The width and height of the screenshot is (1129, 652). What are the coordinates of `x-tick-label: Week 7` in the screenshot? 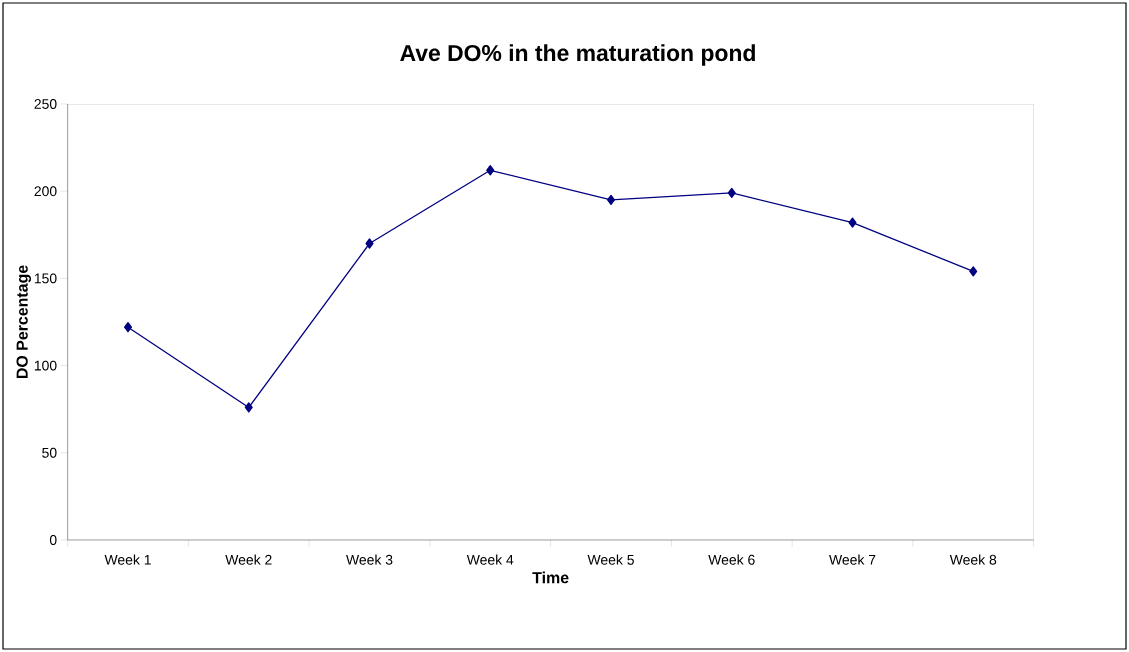 It's located at (852, 559).